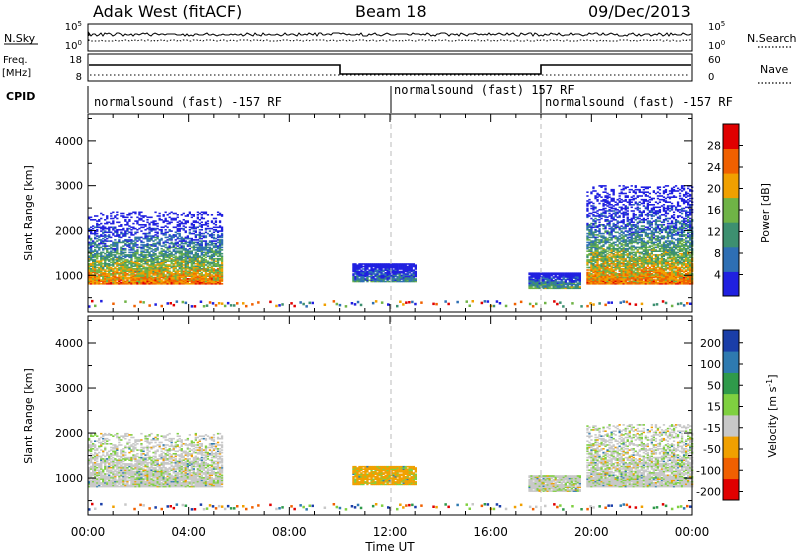 This screenshot has height=558, width=800. What do you see at coordinates (639, 11) in the screenshot?
I see `date-title: 09/Dec/2013` at bounding box center [639, 11].